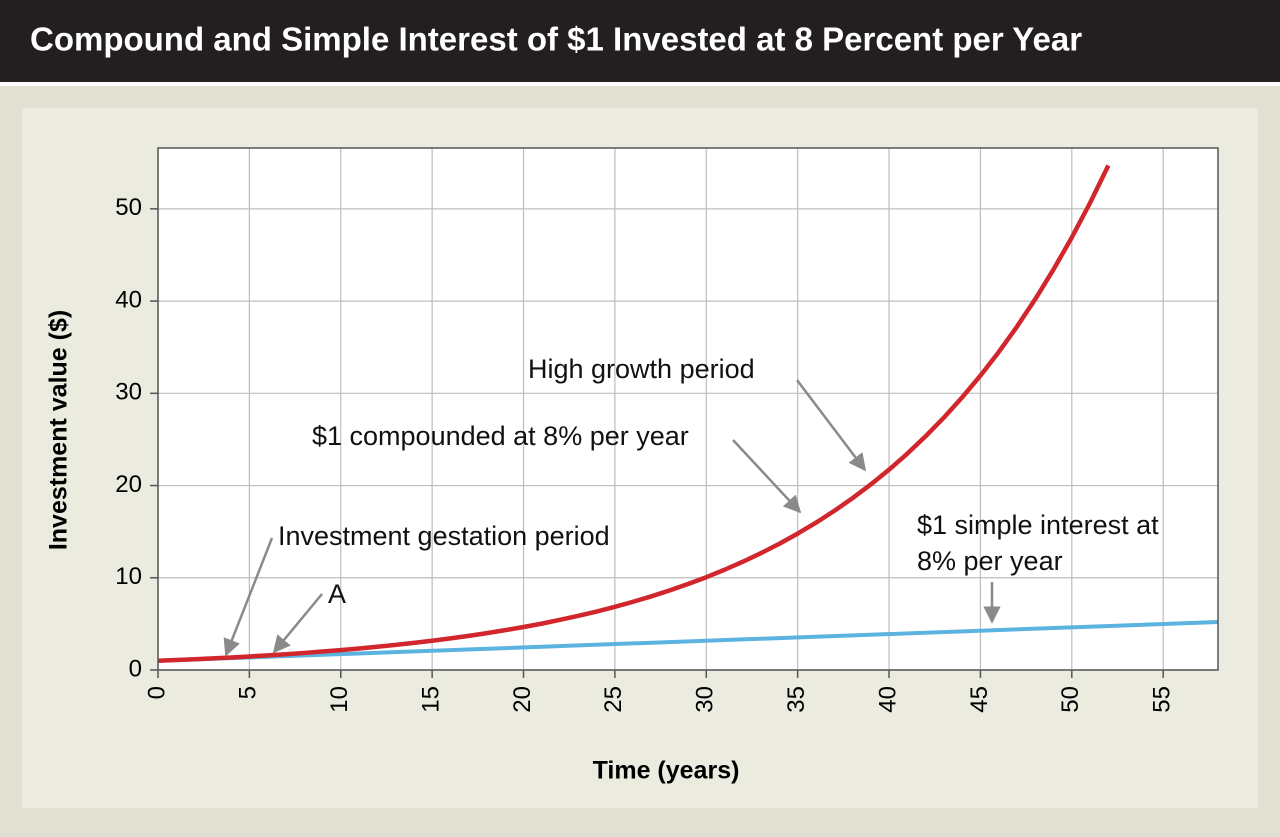  Describe the element at coordinates (990, 561) in the screenshot. I see `annotation: 8% per year` at that location.